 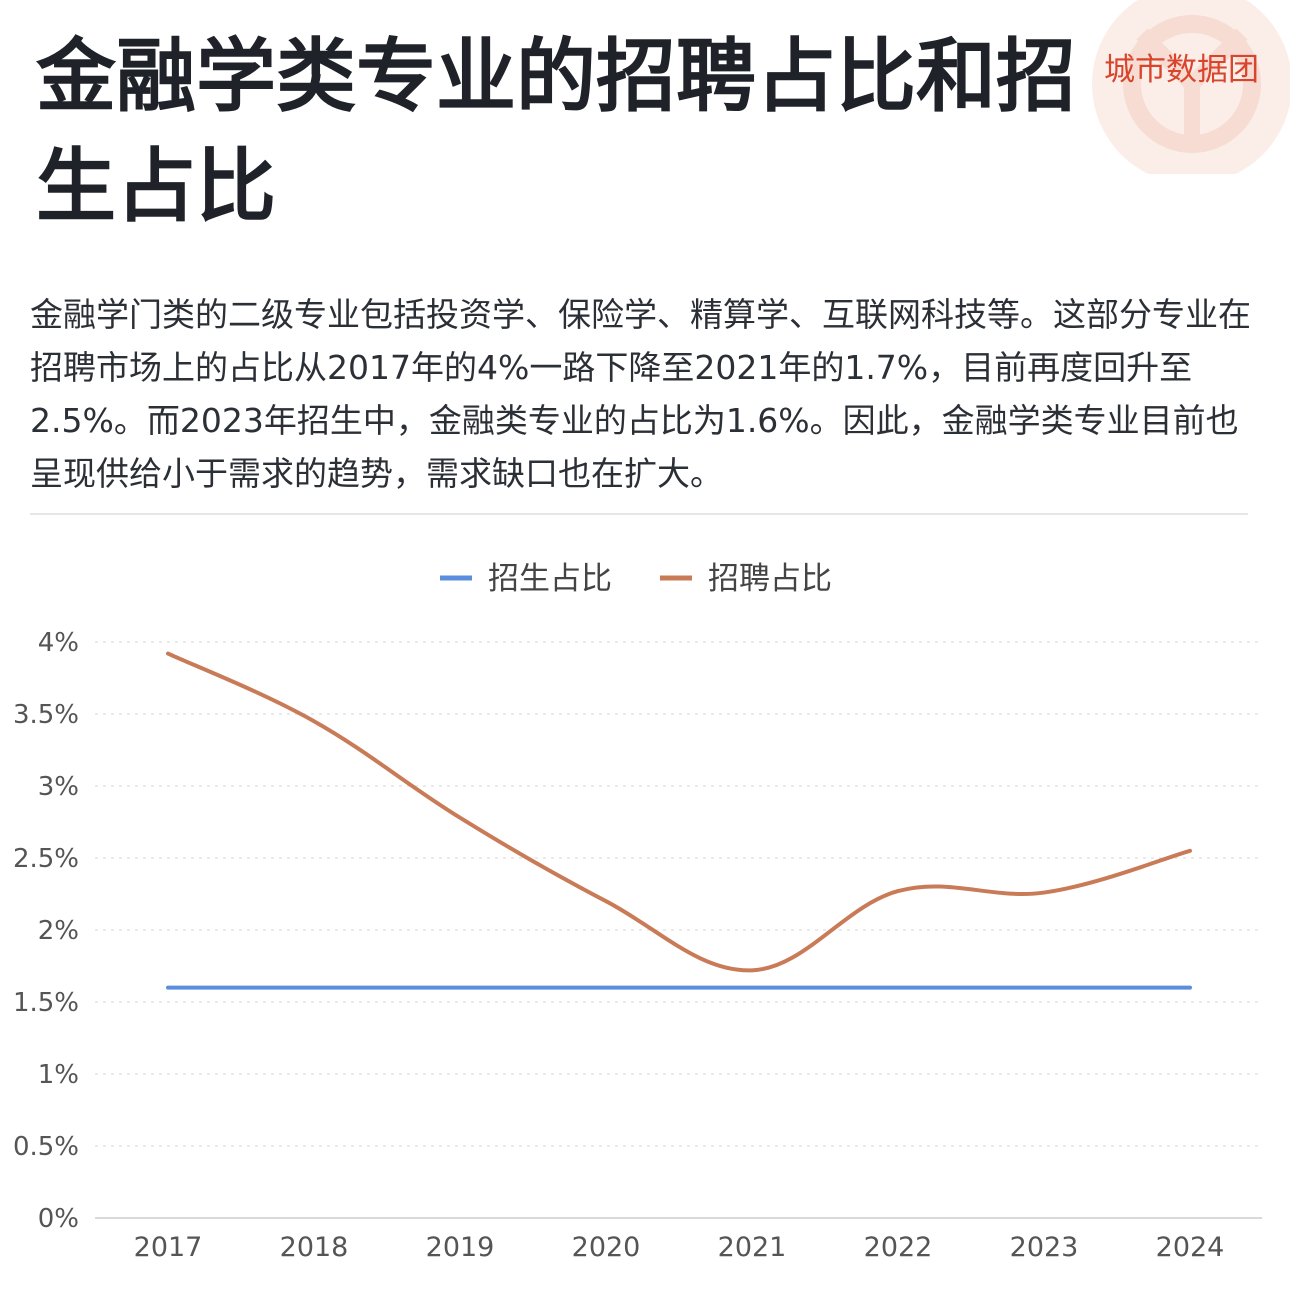 I want to click on x-tick-label: 2021, so click(x=752, y=1247).